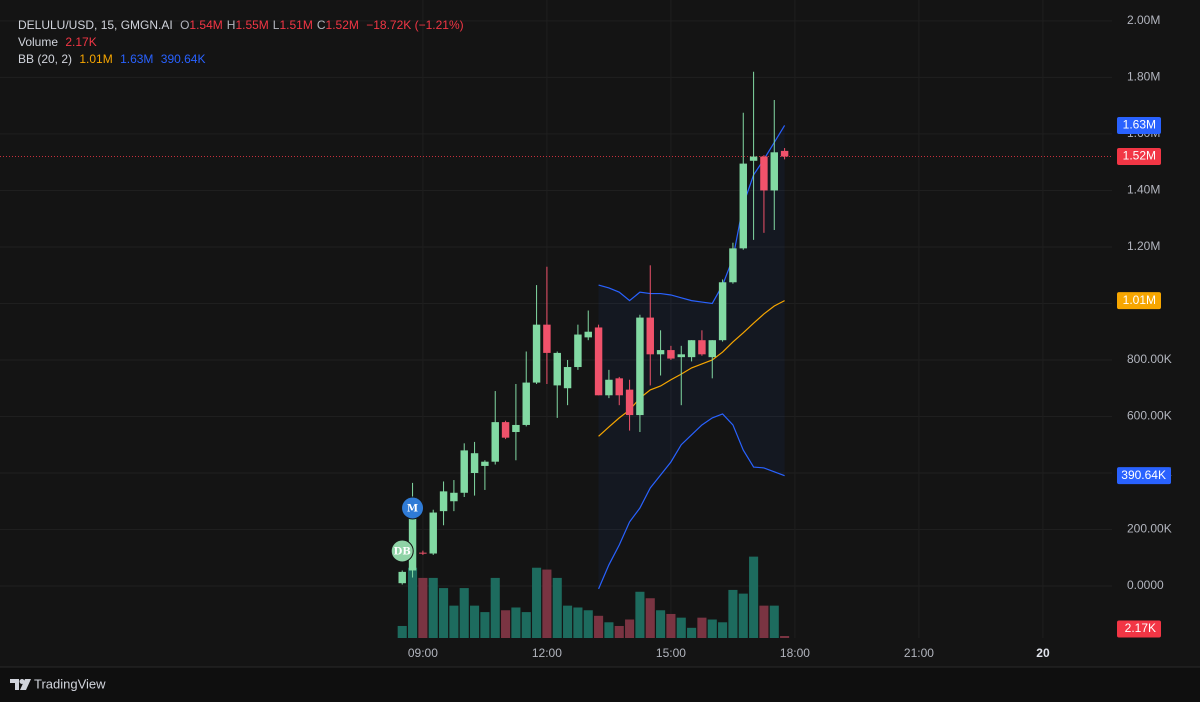 The width and height of the screenshot is (1200, 702). Describe the element at coordinates (241, 59) in the screenshot. I see `legend-row-bb: BB (20, 2) 1.01M 1.63M 390.64K` at that location.